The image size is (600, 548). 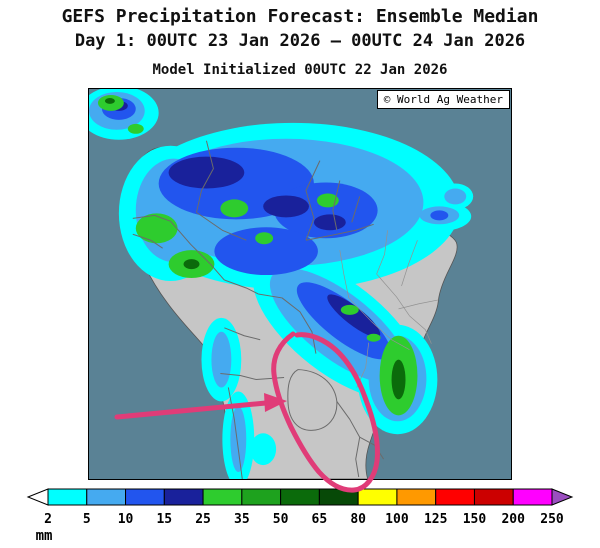 What do you see at coordinates (87, 519) in the screenshot?
I see `legend-tick-label: 5` at bounding box center [87, 519].